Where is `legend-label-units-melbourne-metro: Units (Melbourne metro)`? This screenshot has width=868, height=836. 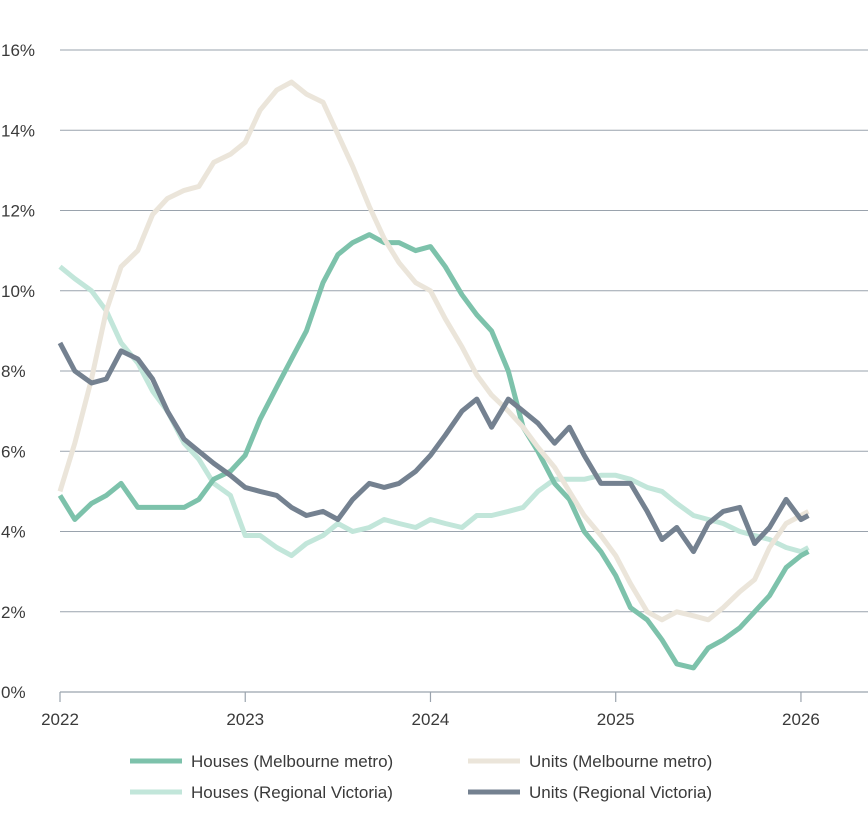
legend-label-units-melbourne-metro: Units (Melbourne metro) is located at coordinates (620, 761).